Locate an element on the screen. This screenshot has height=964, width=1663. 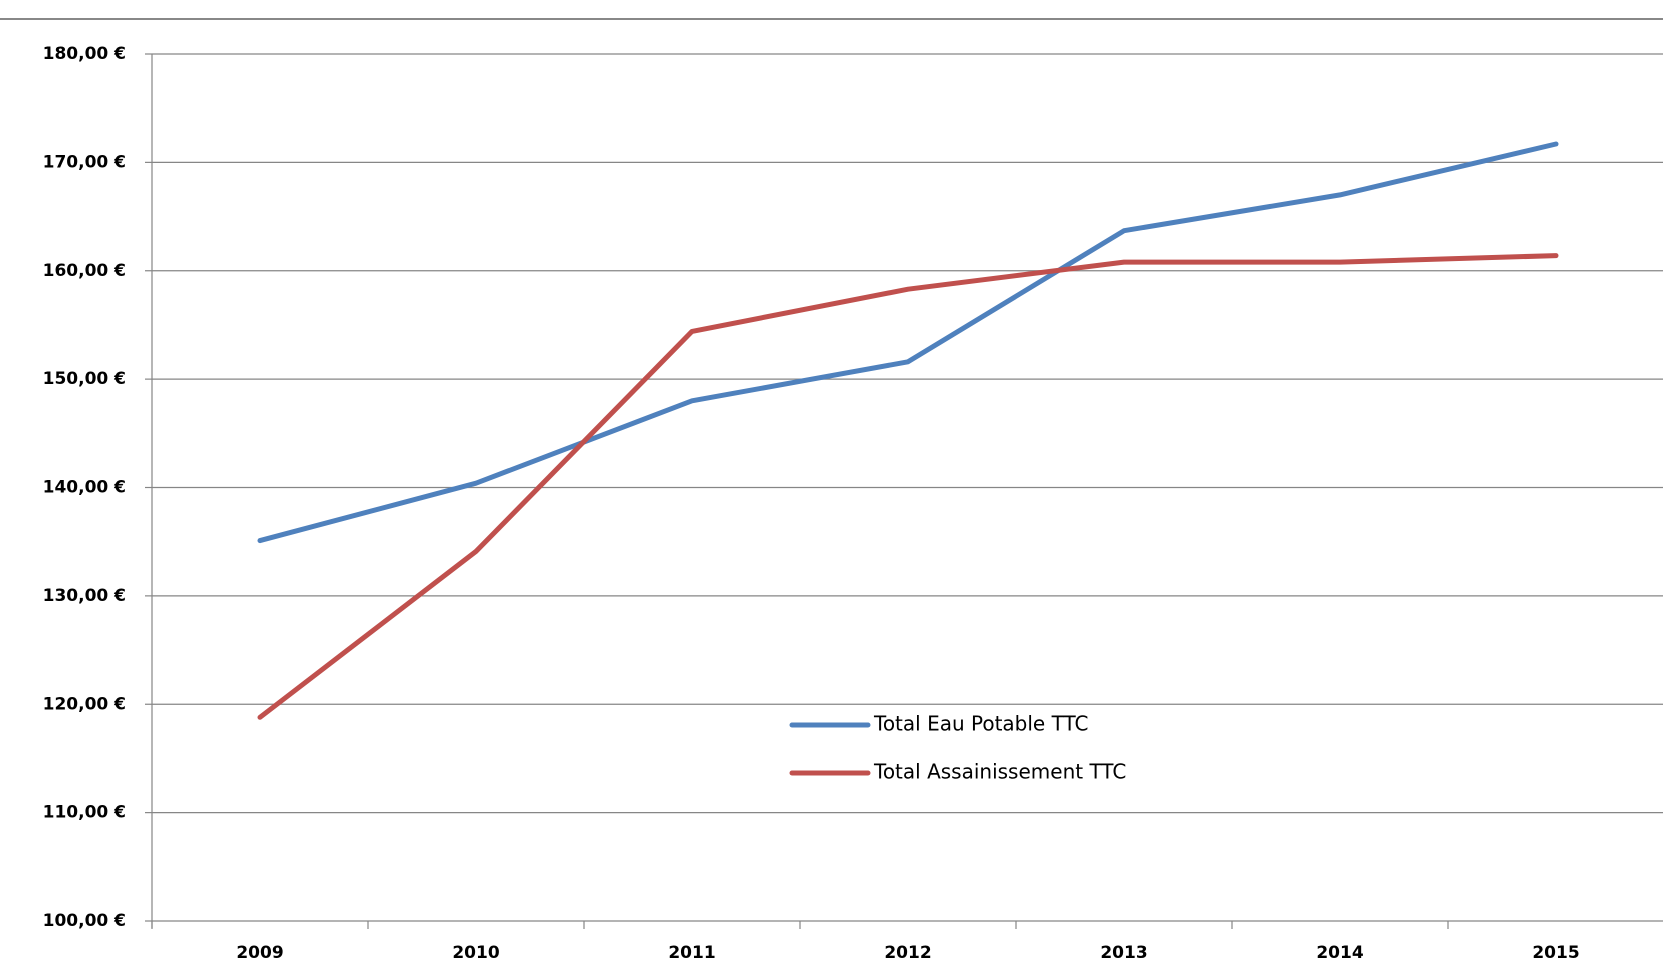
y-tick-label: 100,00 € is located at coordinates (84, 921).